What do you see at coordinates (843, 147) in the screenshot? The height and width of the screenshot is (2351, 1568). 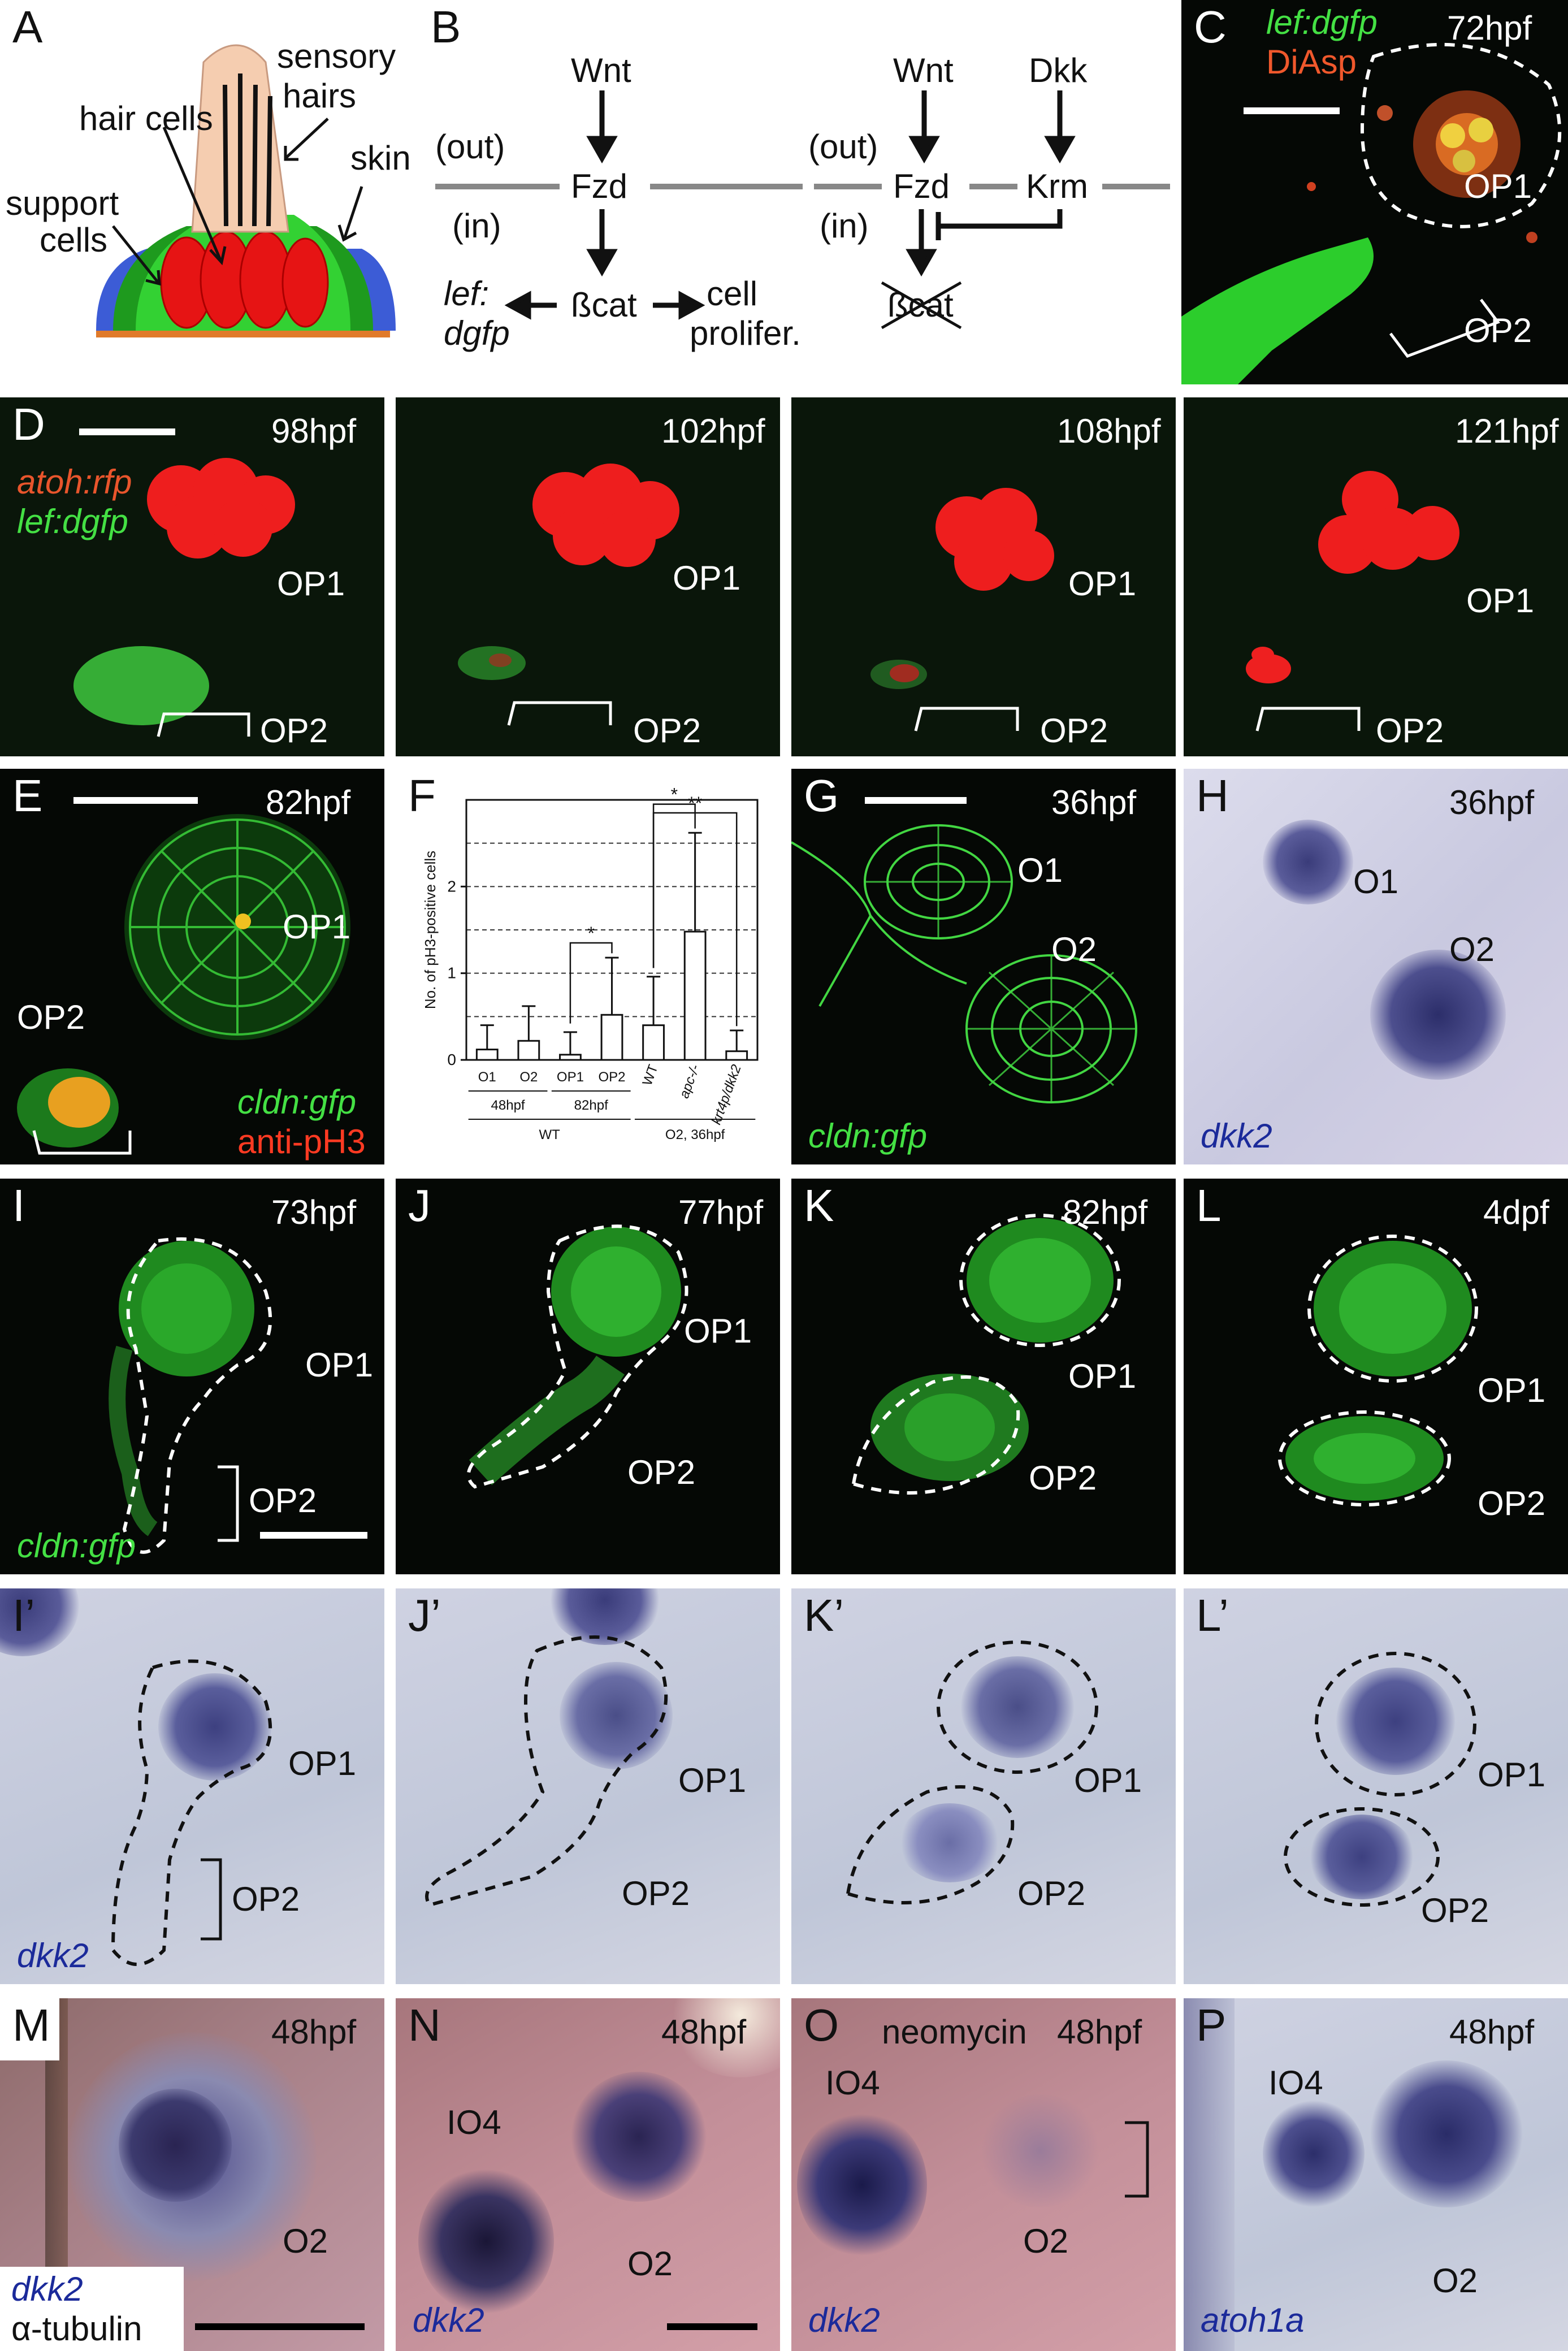 I see `label-out-right: (out)` at bounding box center [843, 147].